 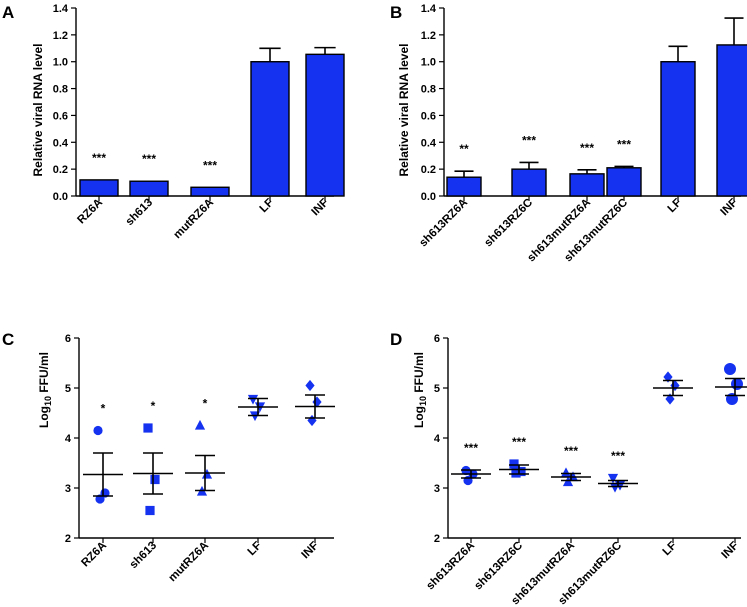 I want to click on panel-b-x-tick-label: sh613RZ6C, so click(x=508, y=223).